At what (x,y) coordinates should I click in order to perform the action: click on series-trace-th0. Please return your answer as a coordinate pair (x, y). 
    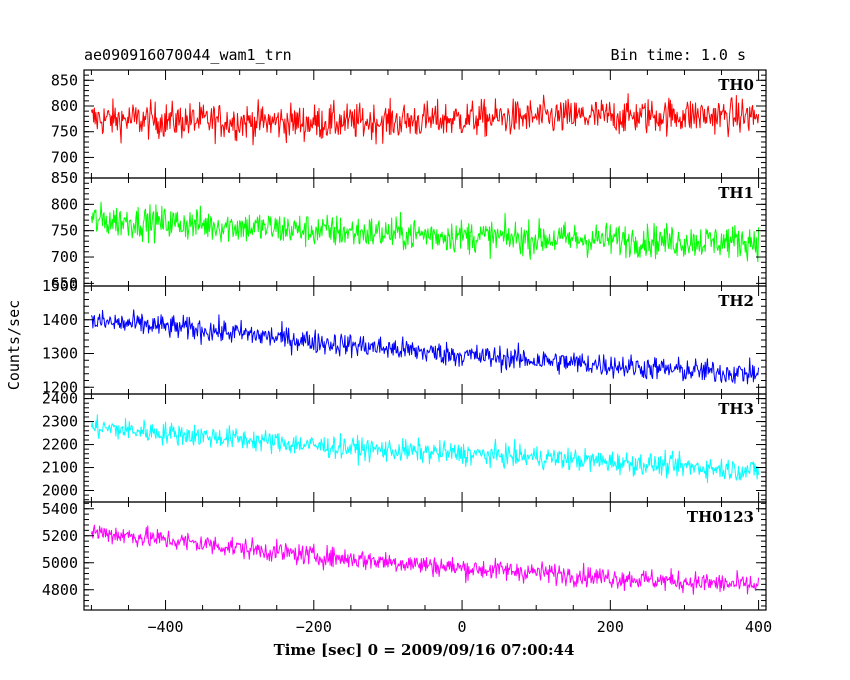
    Looking at the image, I should click on (425, 119).